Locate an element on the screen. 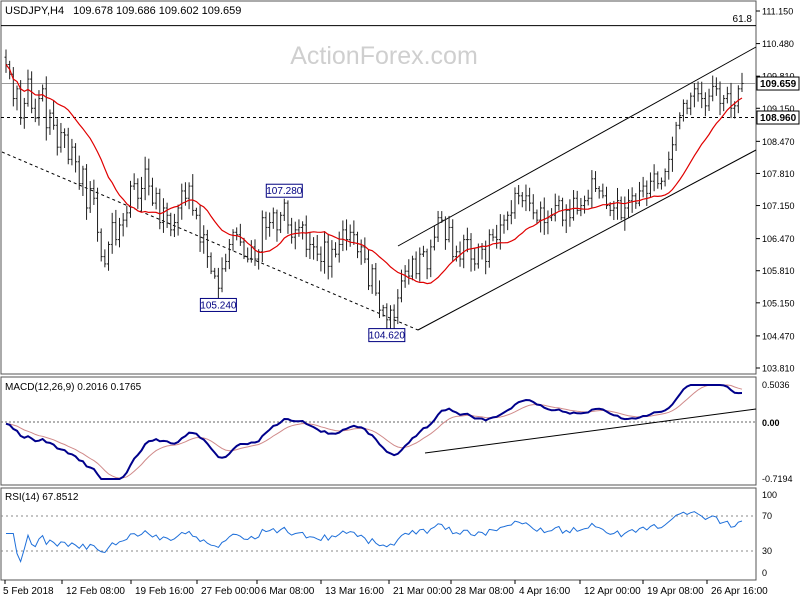 The height and width of the screenshot is (605, 800). time-tick: 4 Apr 16:00 is located at coordinates (545, 591).